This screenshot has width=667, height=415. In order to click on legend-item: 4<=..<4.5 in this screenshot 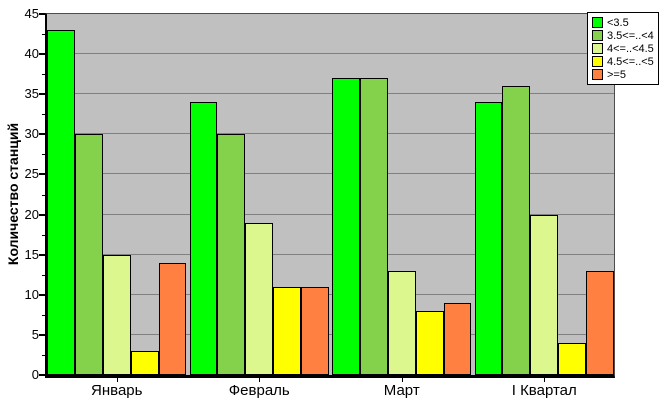, I will do `click(623, 48)`.